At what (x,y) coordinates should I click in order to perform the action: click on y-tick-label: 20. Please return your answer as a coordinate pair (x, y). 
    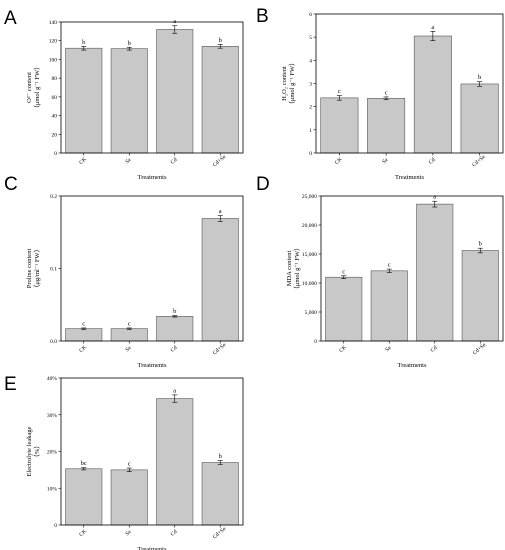
    Looking at the image, I should click on (55, 135).